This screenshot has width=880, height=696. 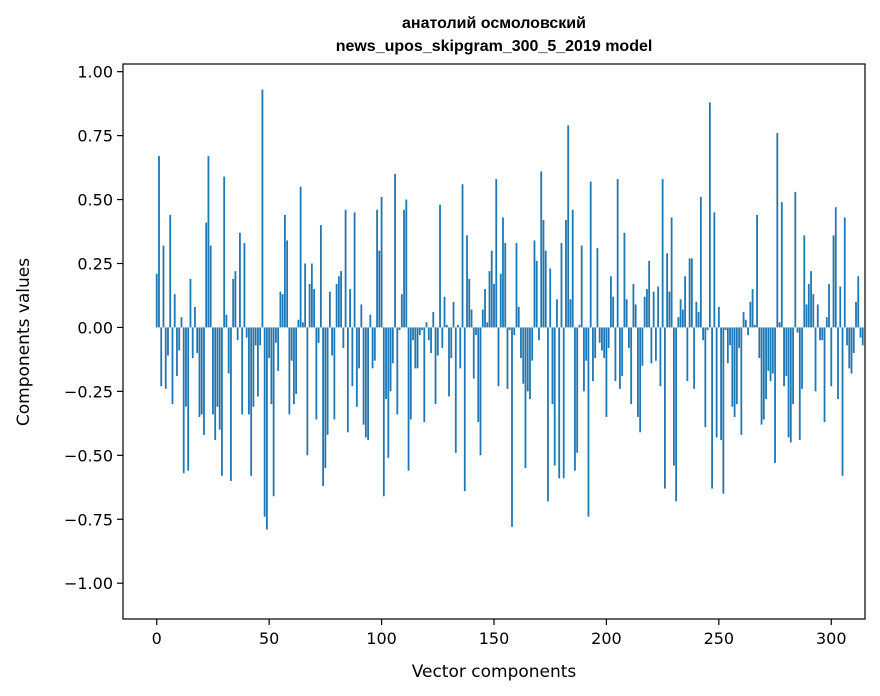 I want to click on y-tick-label: 0.00, so click(x=95, y=327).